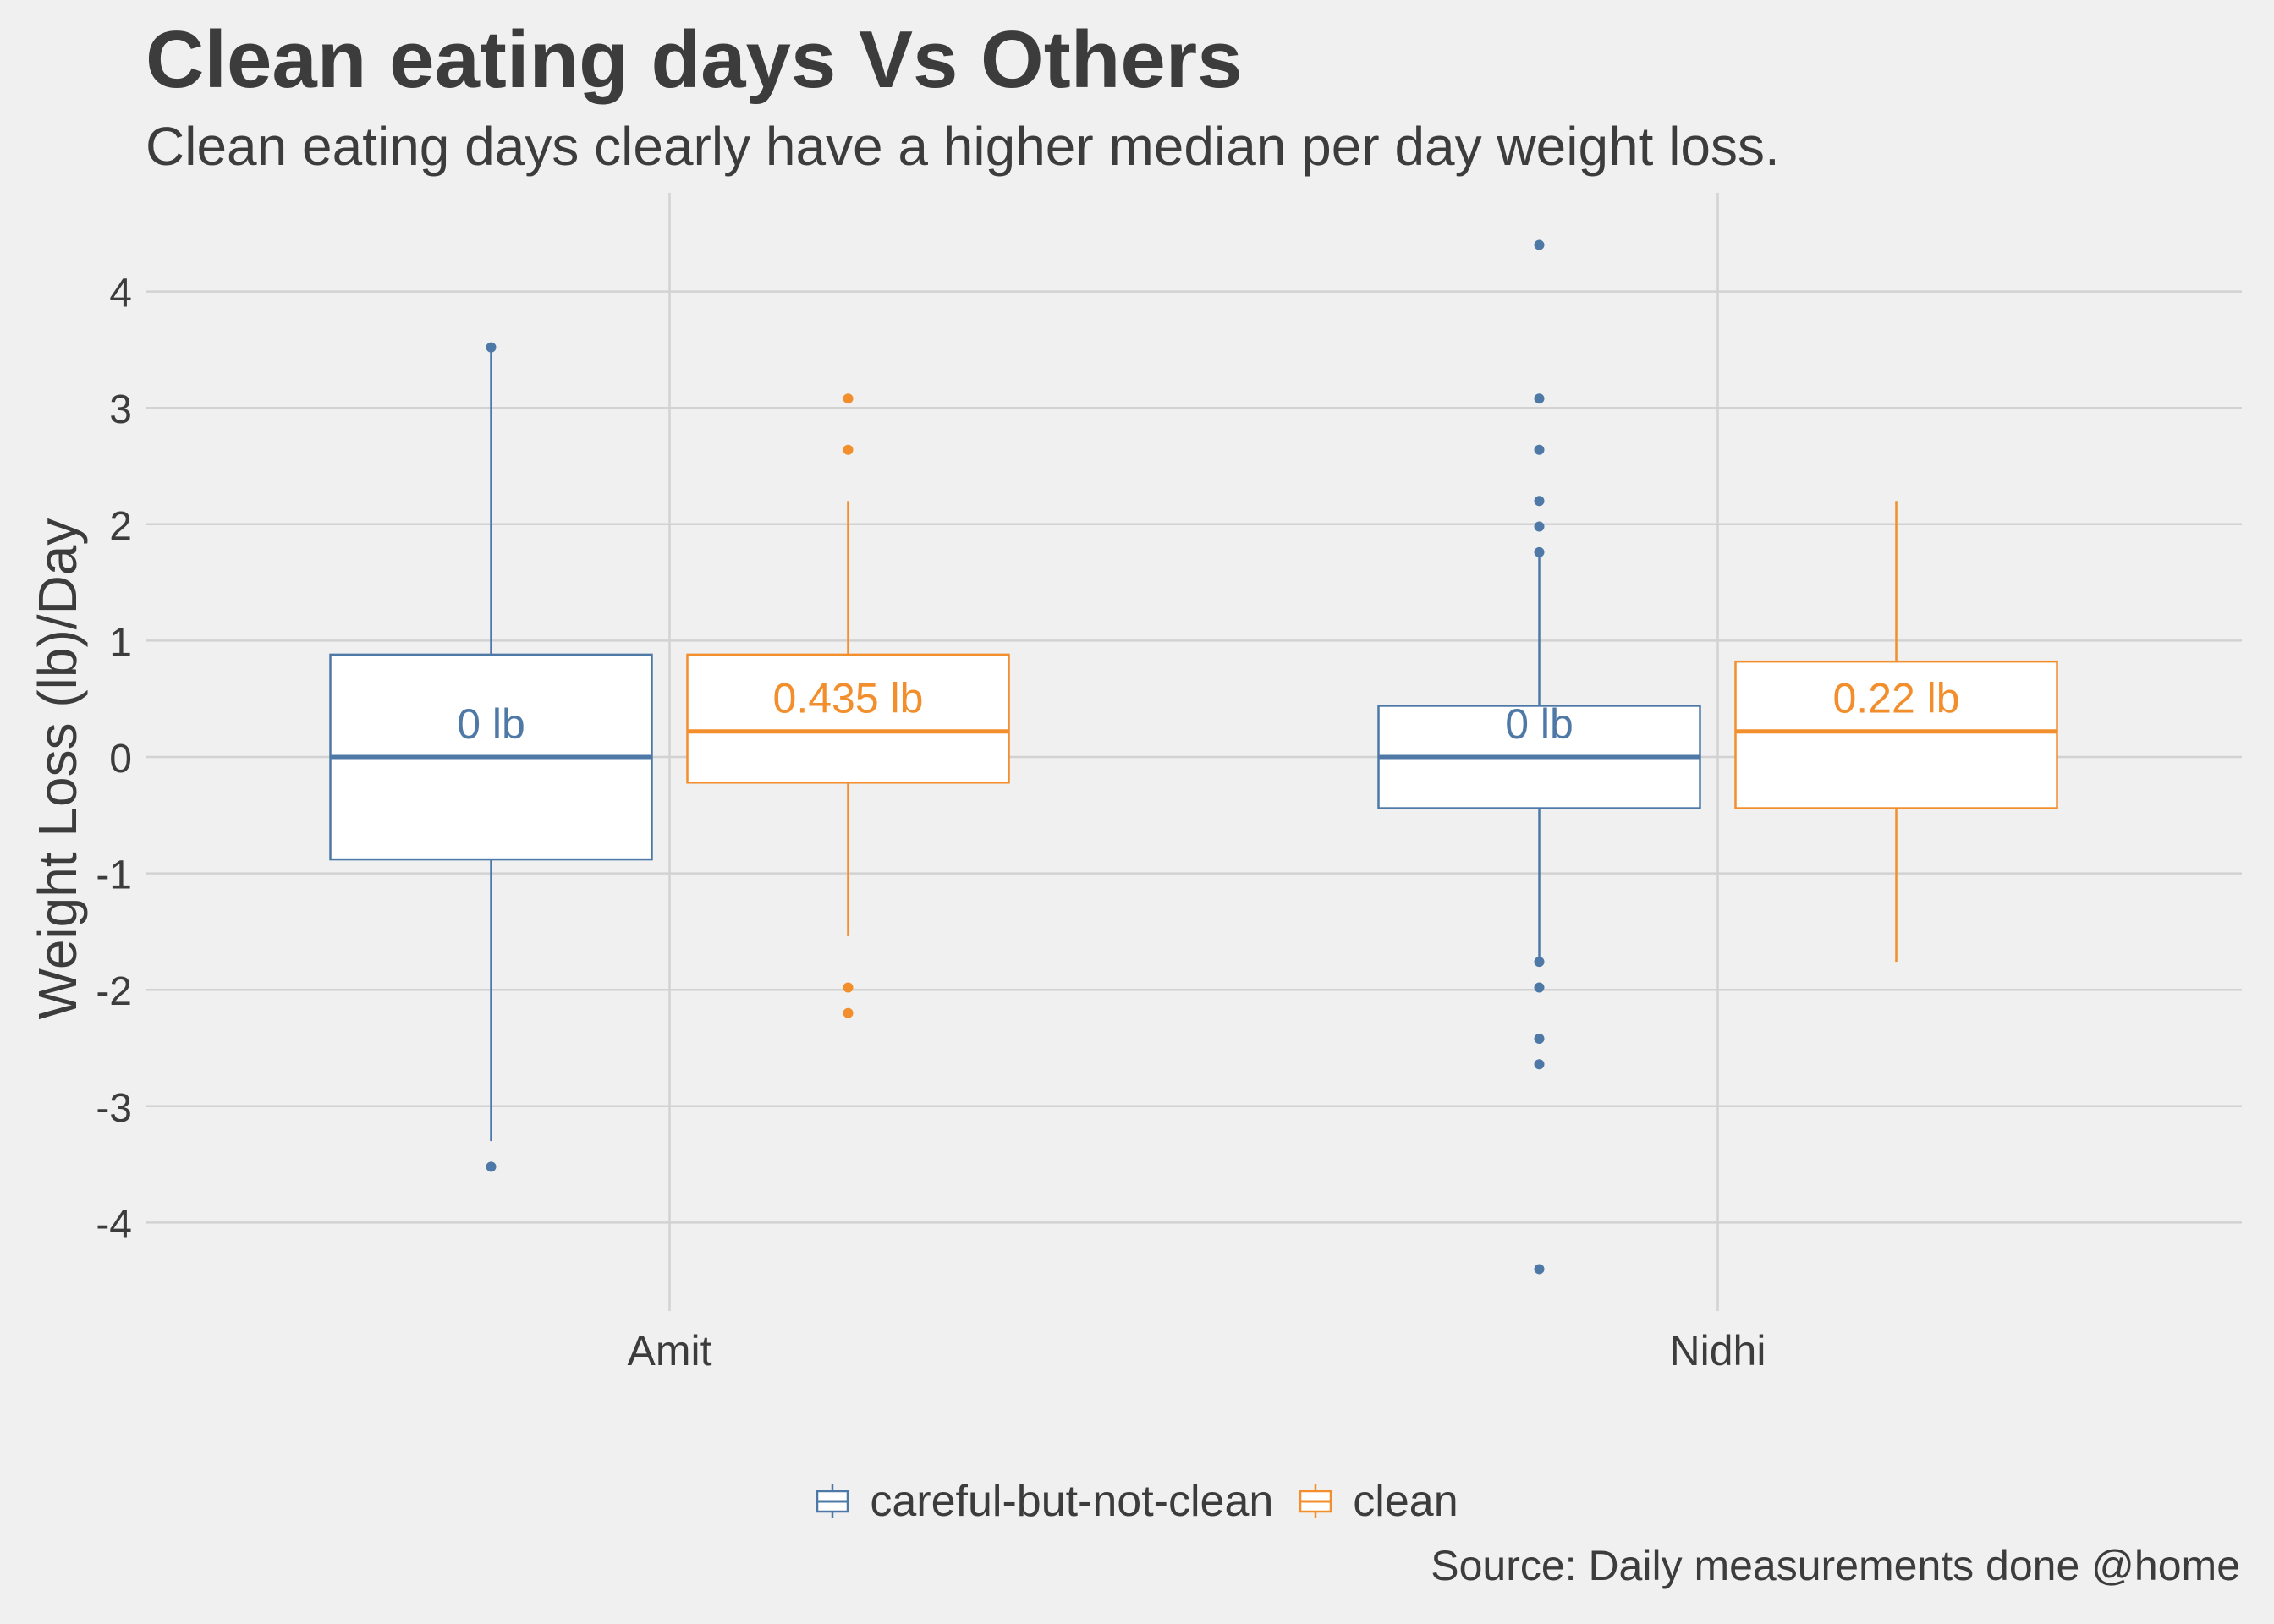 The image size is (2274, 1624). What do you see at coordinates (1539, 757) in the screenshot?
I see `boxplot-careful-but-not-clean-Nidhi` at bounding box center [1539, 757].